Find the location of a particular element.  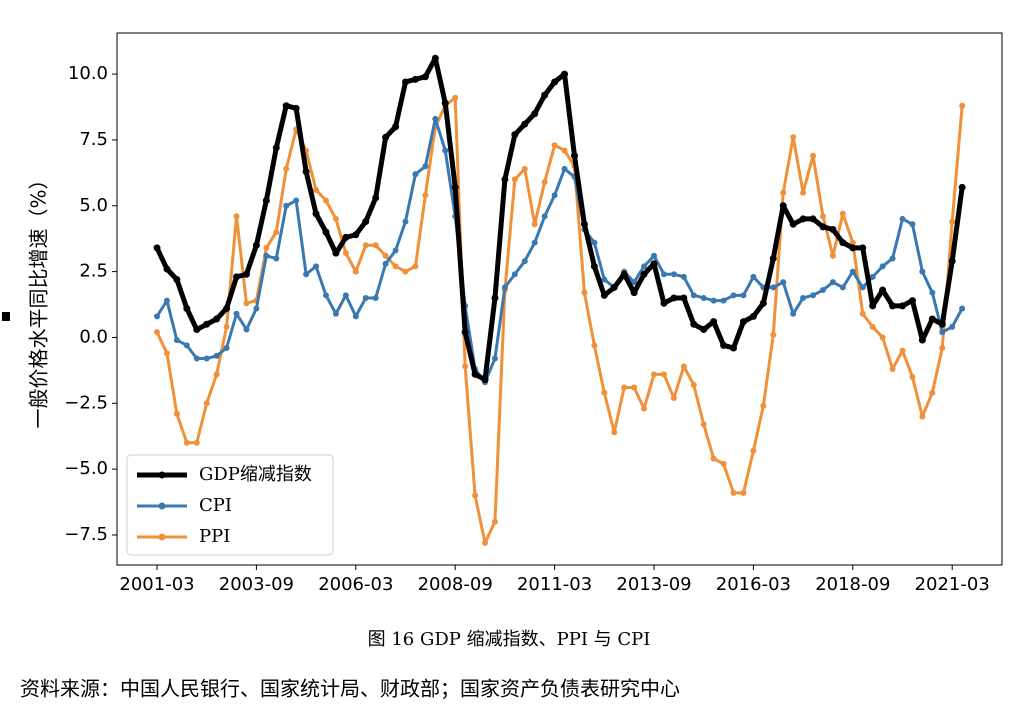

y-tick-label: −5.0 is located at coordinates (86, 468).